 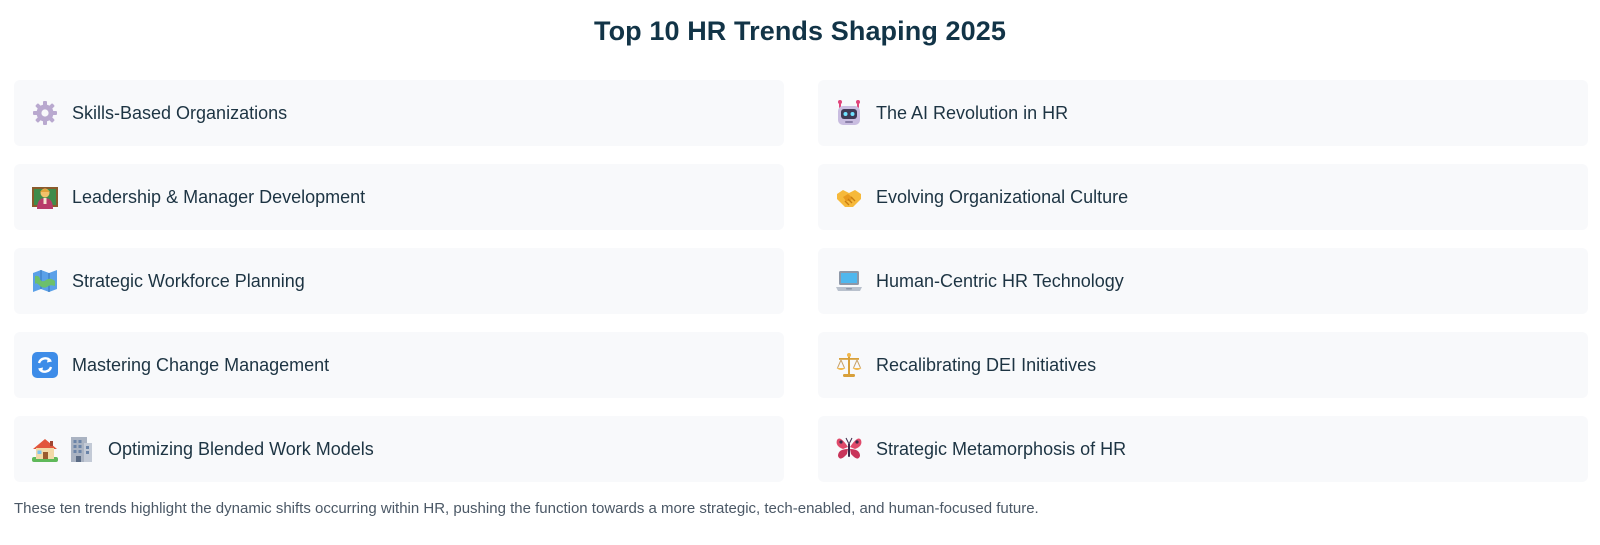 What do you see at coordinates (1002, 196) in the screenshot?
I see `trend-label: Evolving Organizational Culture` at bounding box center [1002, 196].